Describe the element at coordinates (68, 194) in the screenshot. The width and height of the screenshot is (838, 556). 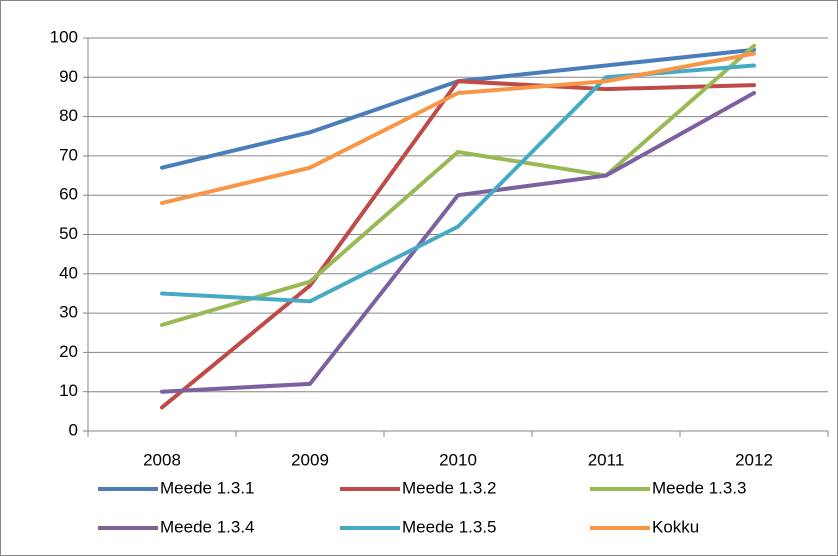
I see `y-tick-label: 60` at that location.